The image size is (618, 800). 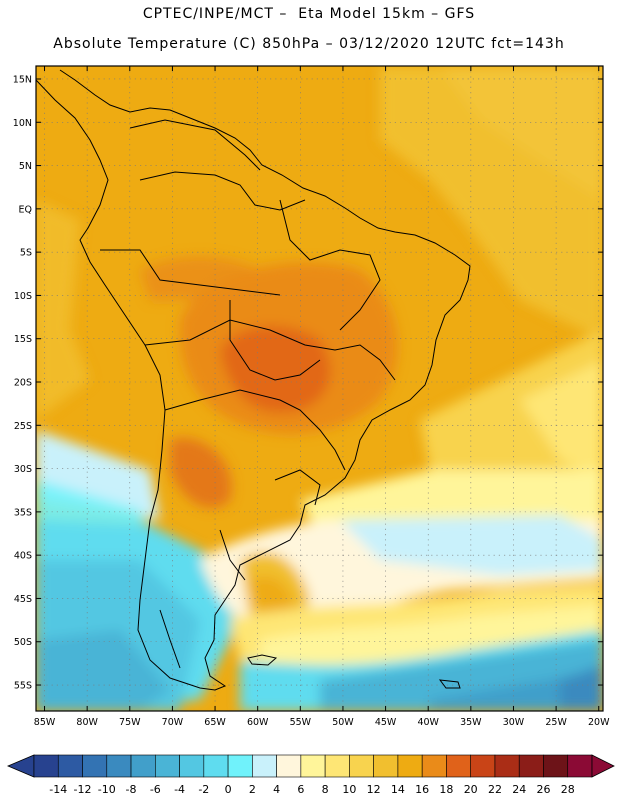 I want to click on lat-tick-label: 5N, so click(x=25, y=166).